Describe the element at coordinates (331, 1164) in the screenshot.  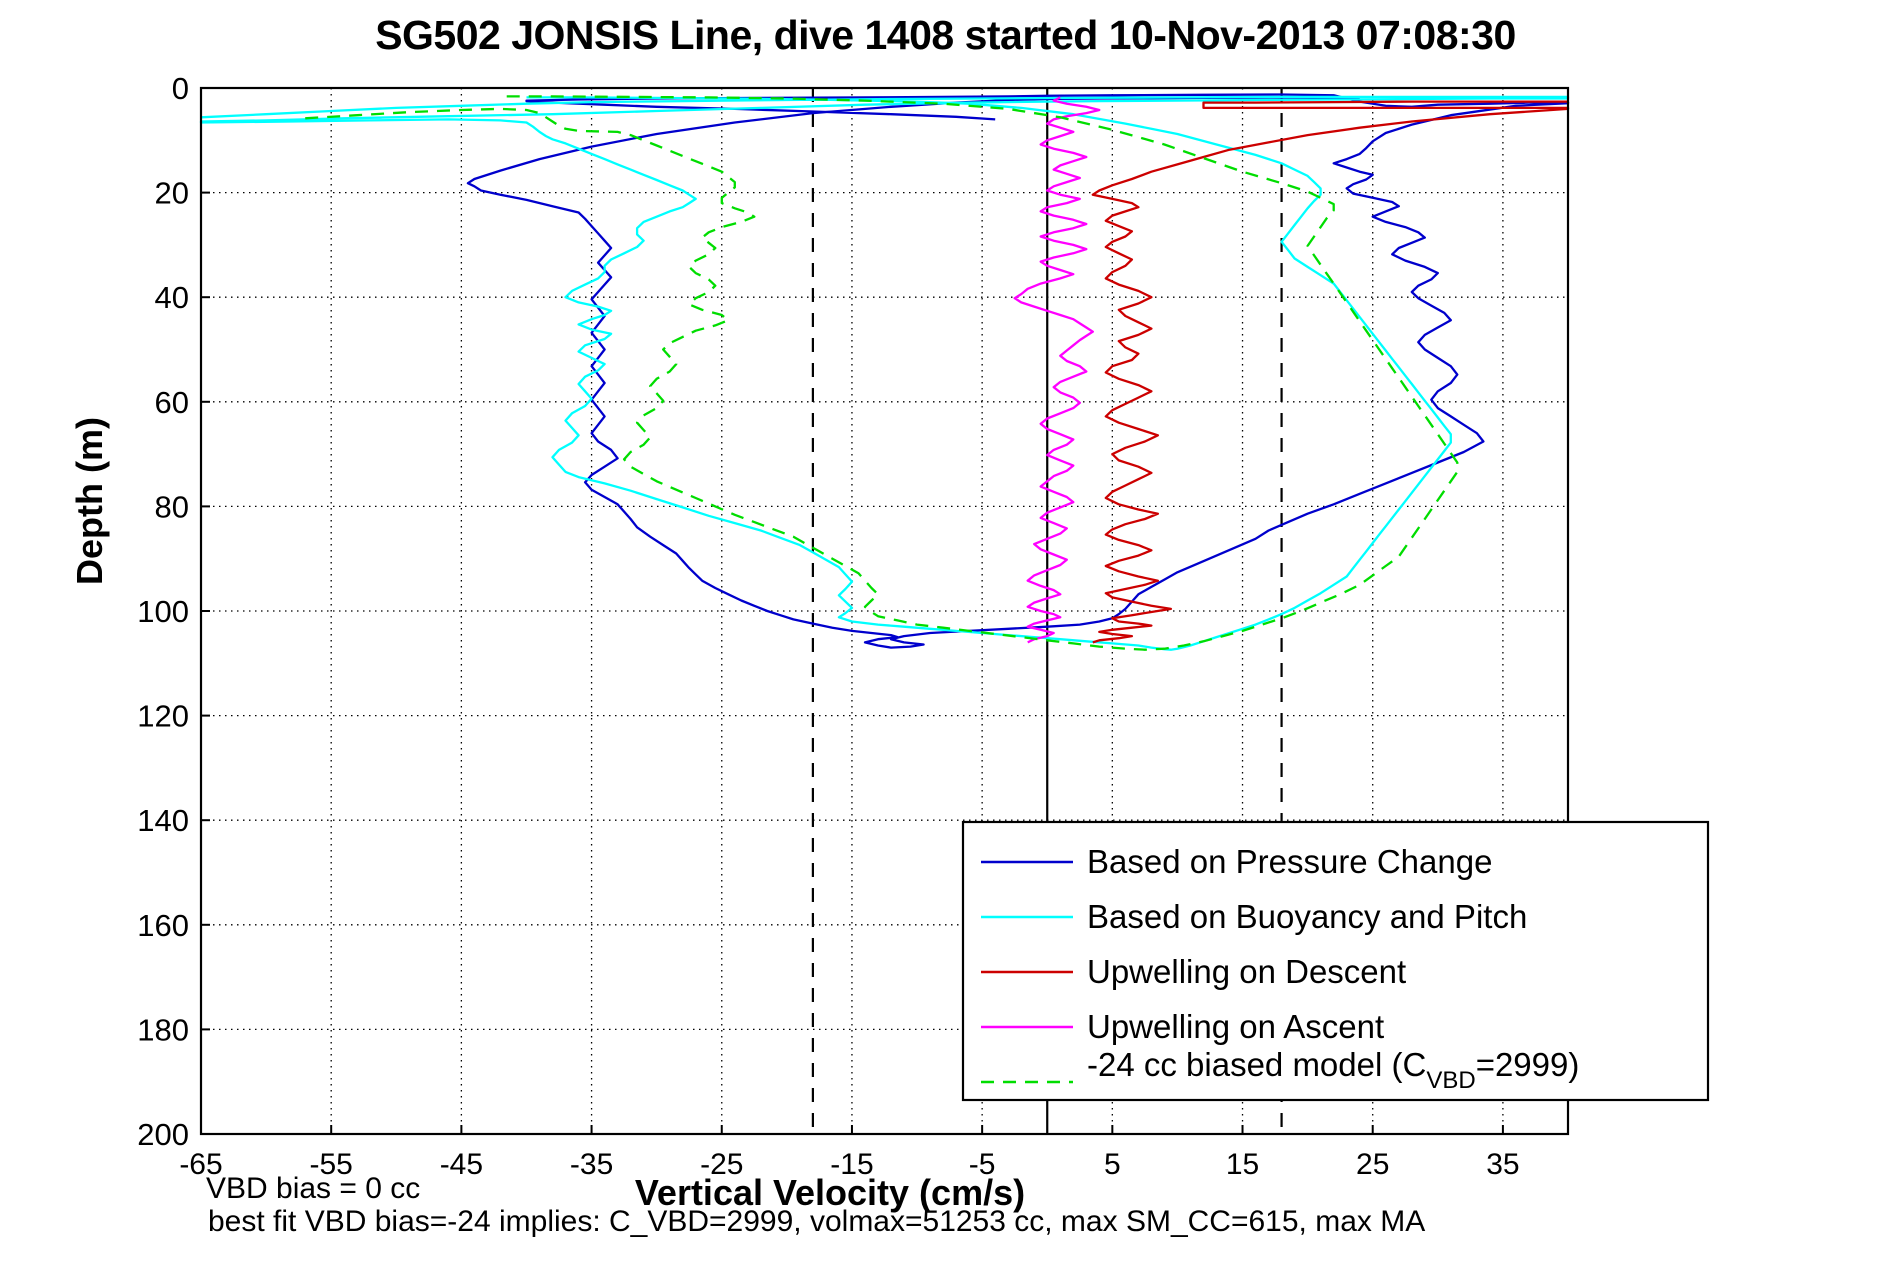
I see `x-tick-label: -55` at that location.